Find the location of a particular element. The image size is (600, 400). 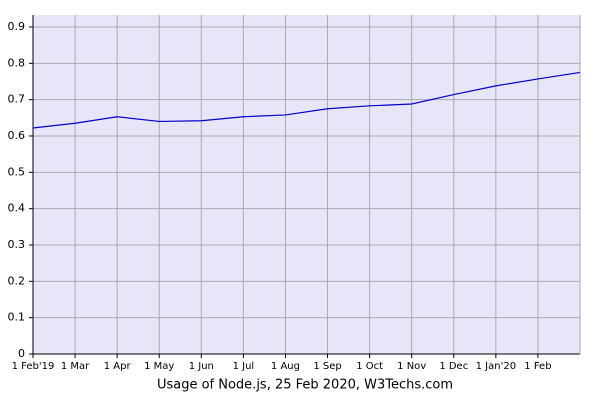

y-tick-label: 0.8 is located at coordinates (17, 62).